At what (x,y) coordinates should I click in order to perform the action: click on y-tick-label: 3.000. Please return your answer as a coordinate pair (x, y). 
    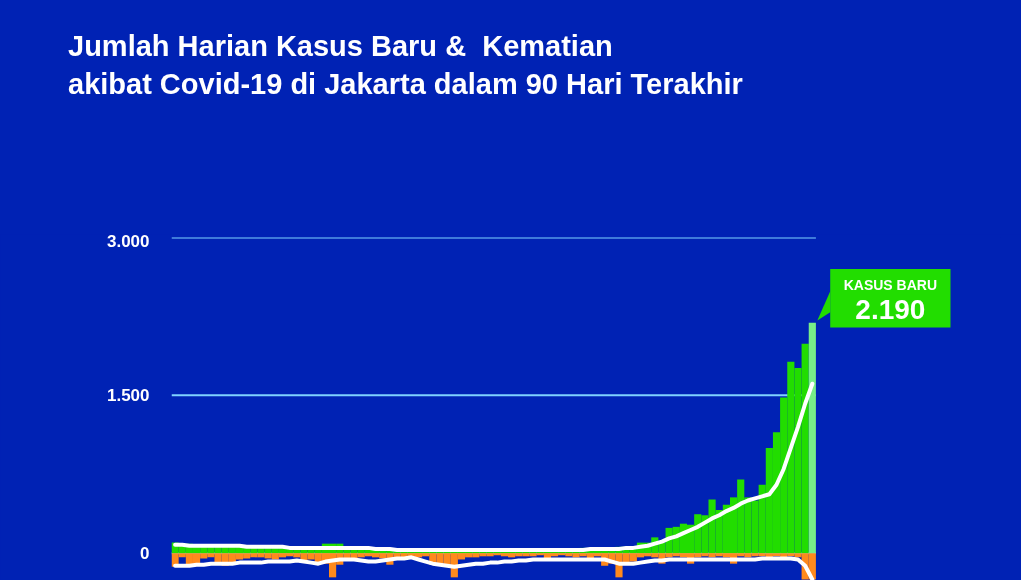
    Looking at the image, I should click on (128, 241).